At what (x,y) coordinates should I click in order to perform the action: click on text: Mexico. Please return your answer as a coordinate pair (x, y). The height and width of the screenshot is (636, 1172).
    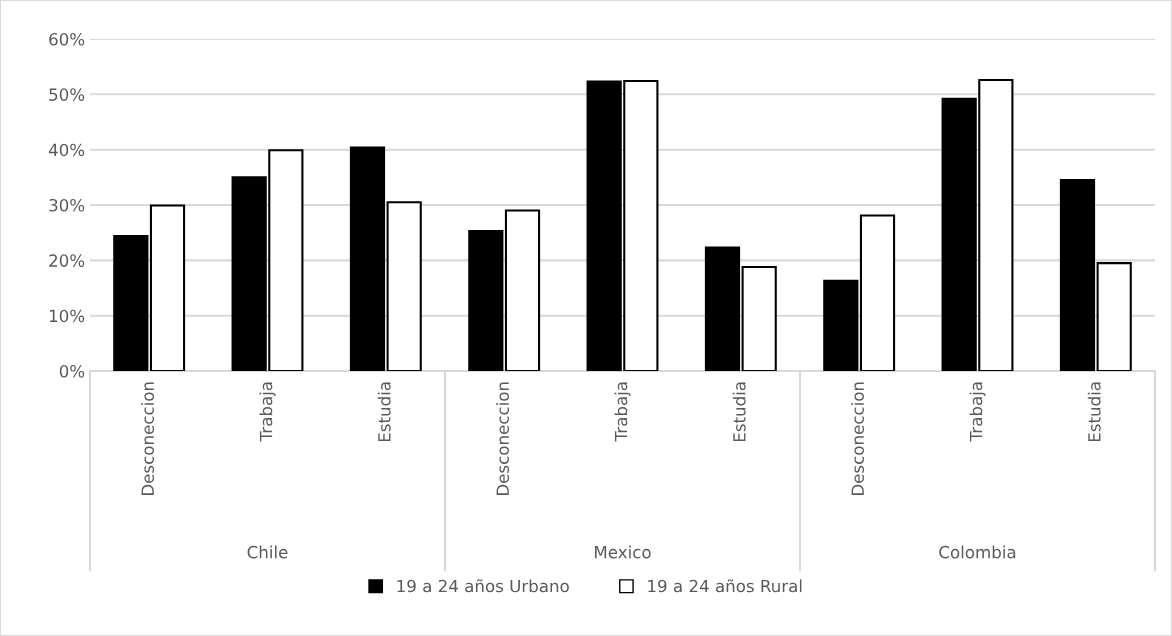
    Looking at the image, I should click on (623, 552).